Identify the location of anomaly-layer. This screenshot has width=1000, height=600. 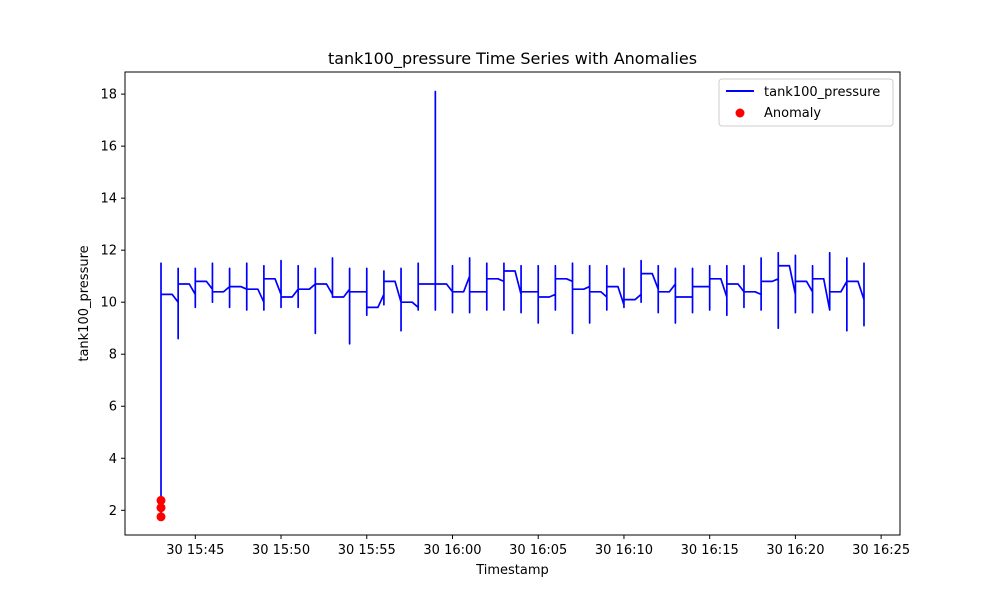
(161, 508).